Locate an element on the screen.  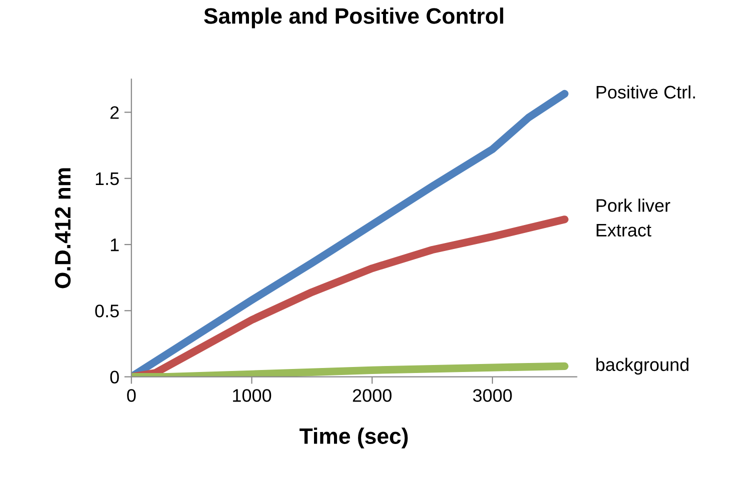
x-tick-label: 2000 is located at coordinates (372, 395).